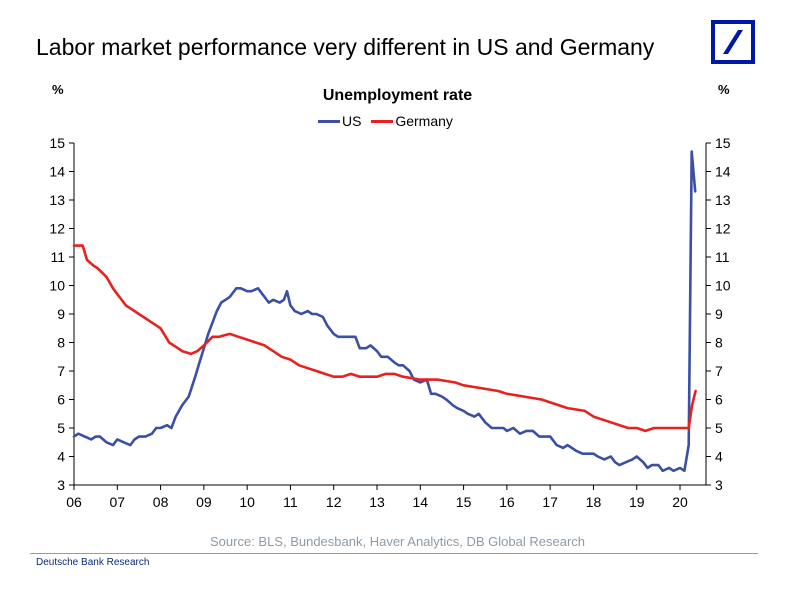 Image resolution: width=795 pixels, height=594 pixels. What do you see at coordinates (723, 143) in the screenshot?
I see `y-tick-label-right: 15` at bounding box center [723, 143].